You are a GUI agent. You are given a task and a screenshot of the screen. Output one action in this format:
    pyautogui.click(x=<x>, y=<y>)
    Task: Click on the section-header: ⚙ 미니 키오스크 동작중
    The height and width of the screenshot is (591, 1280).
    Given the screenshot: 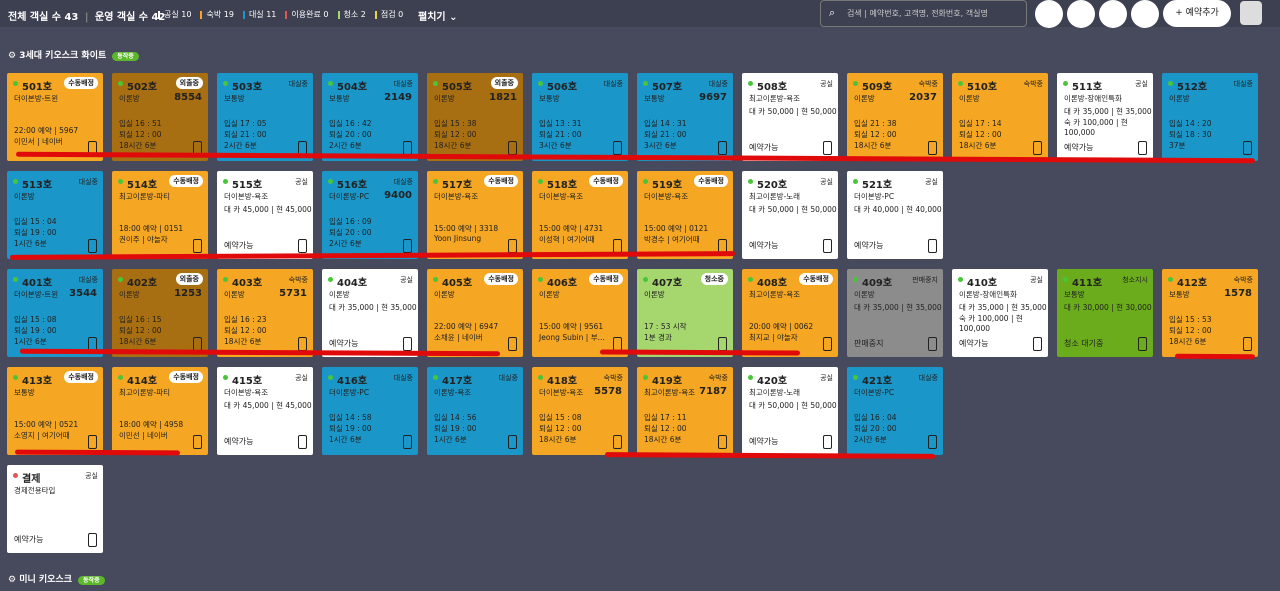 What is the action you would take?
    pyautogui.click(x=56, y=578)
    